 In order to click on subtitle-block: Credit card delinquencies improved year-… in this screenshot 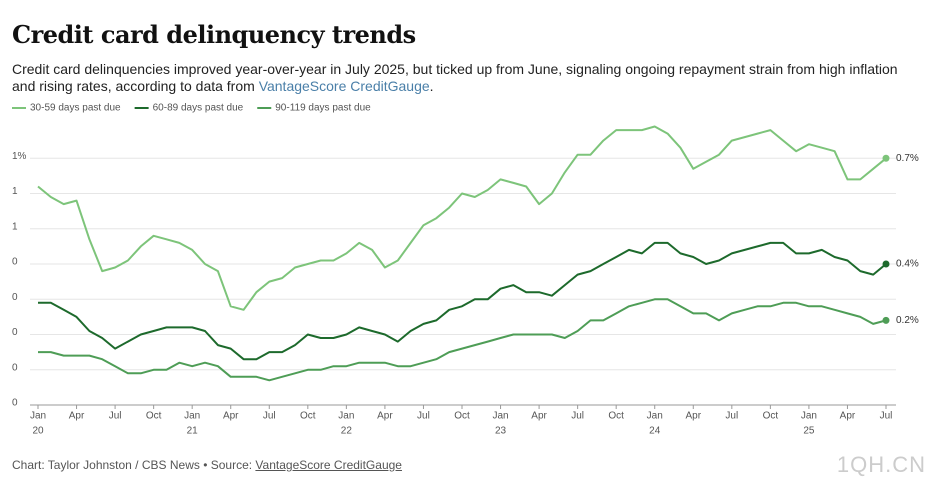, I will do `click(467, 78)`.